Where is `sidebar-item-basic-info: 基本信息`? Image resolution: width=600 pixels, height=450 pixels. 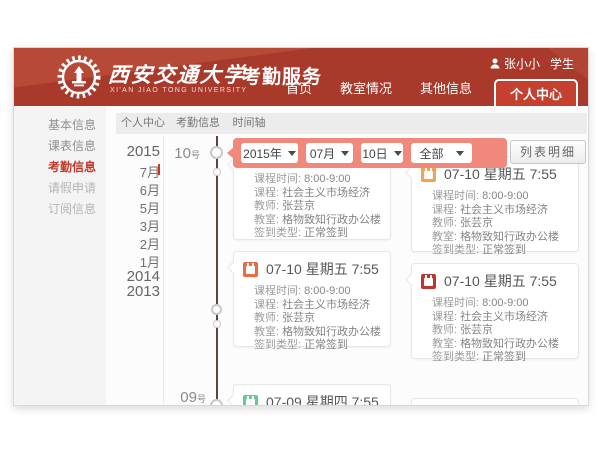 sidebar-item-basic-info: 基本信息 is located at coordinates (72, 125).